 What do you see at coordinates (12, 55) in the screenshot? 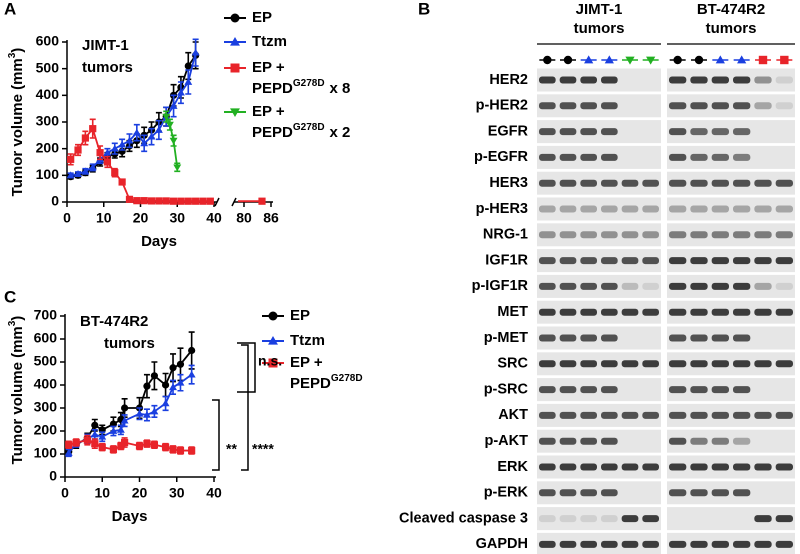
I see `y-axis-label-sup: 3` at bounding box center [12, 55].